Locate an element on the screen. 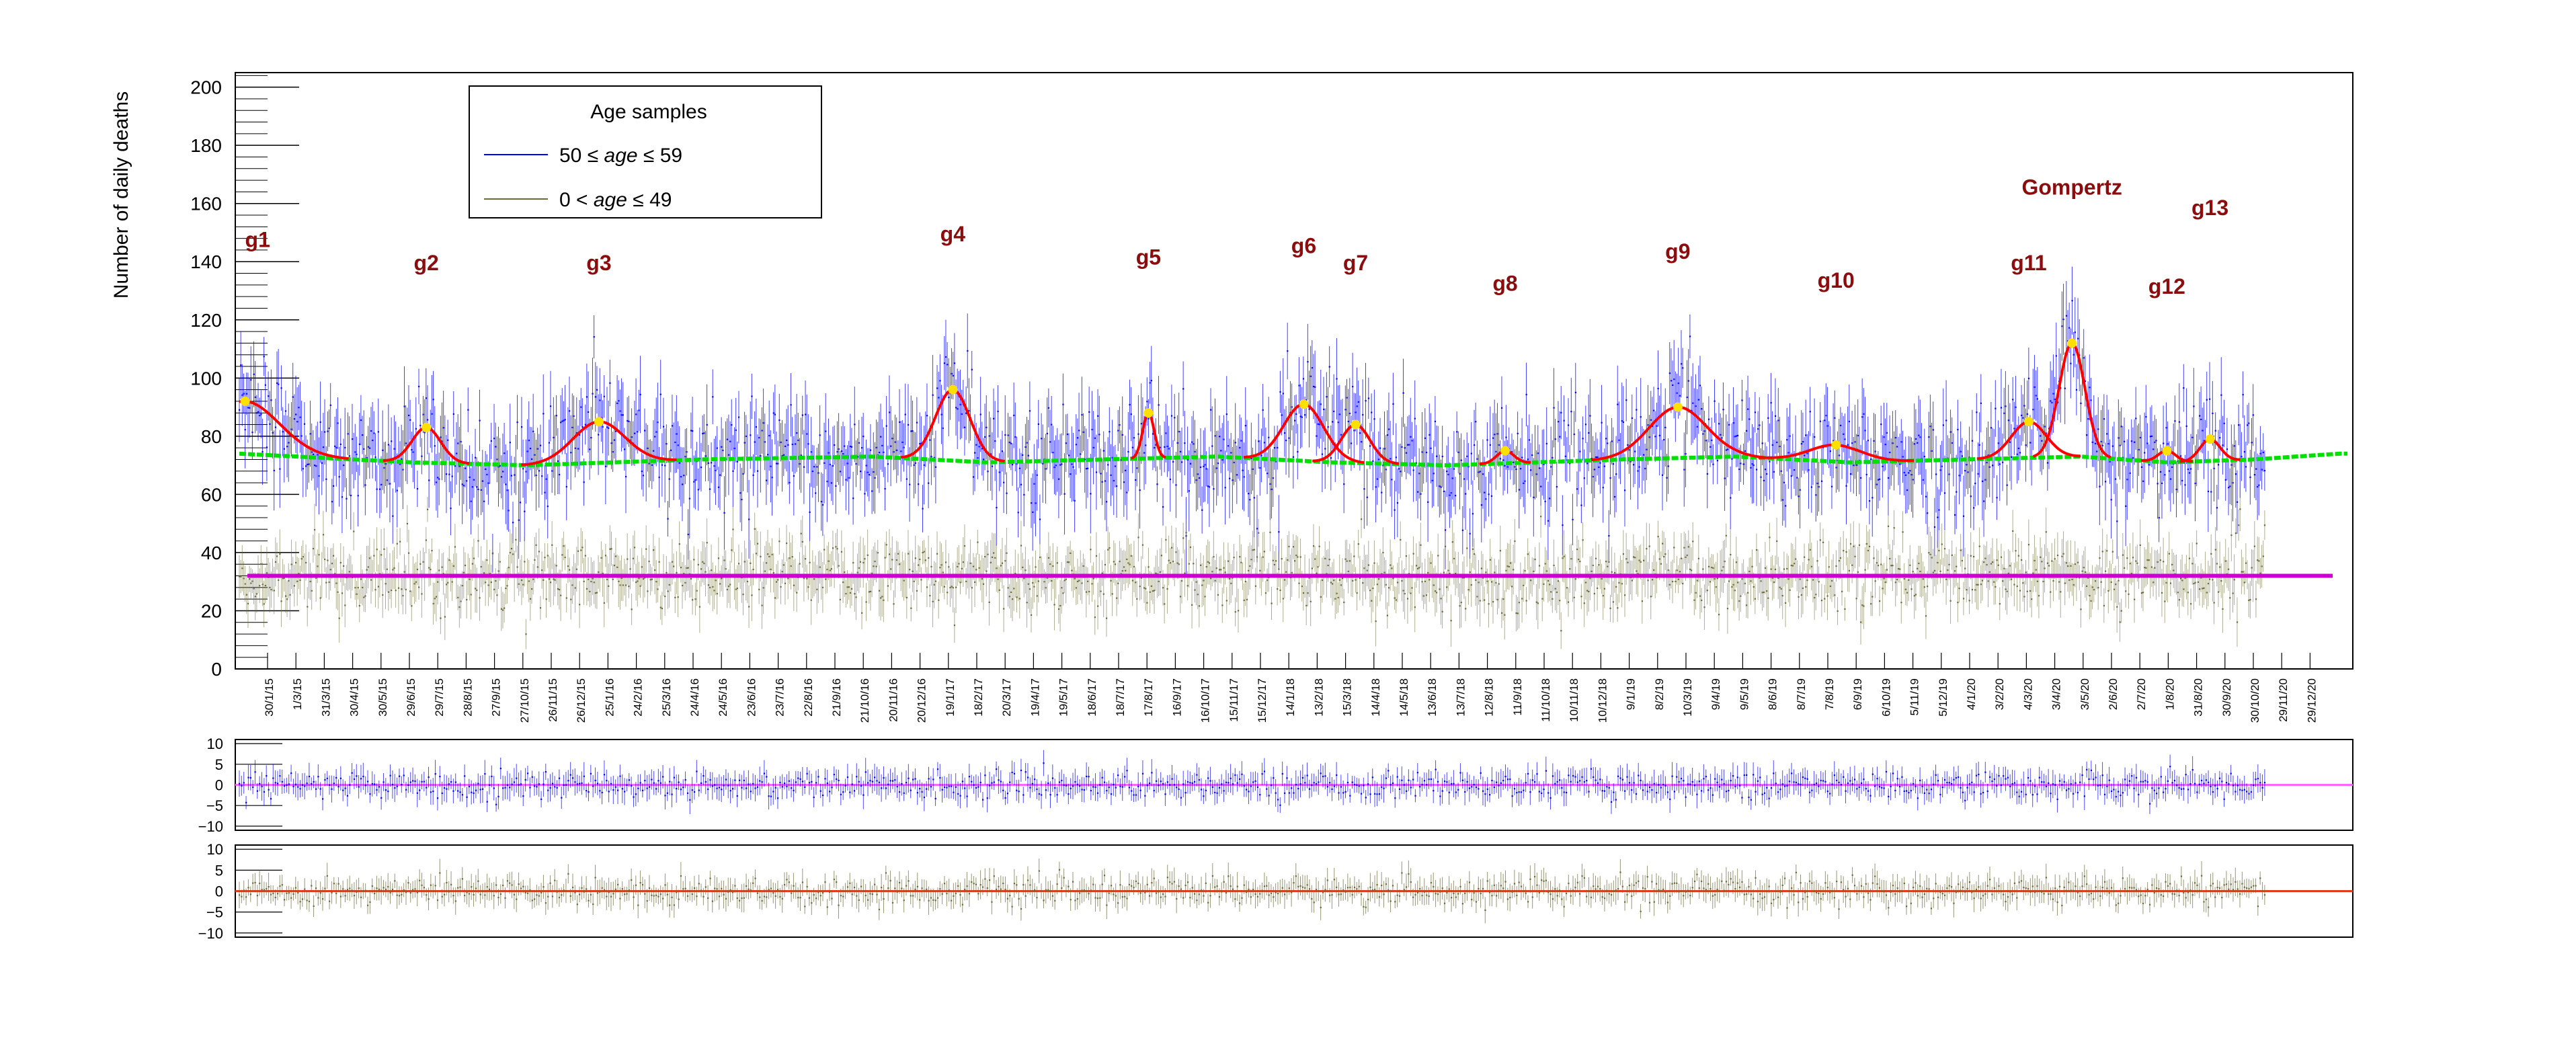 This screenshot has width=2576, height=1038. x-tick-label: 19/5/17 is located at coordinates (1063, 697).